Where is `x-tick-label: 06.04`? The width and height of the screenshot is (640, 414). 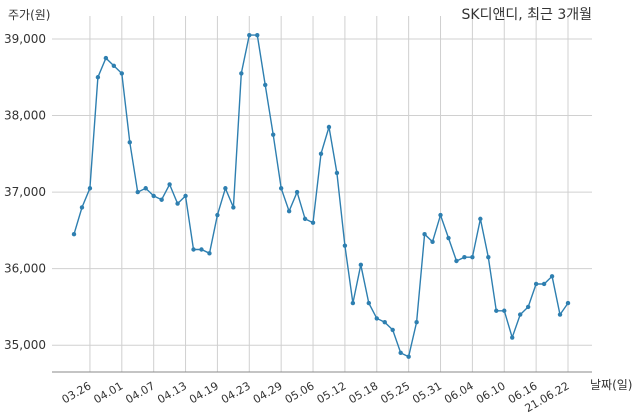
x-tick-label: 06.04 is located at coordinates (459, 392).